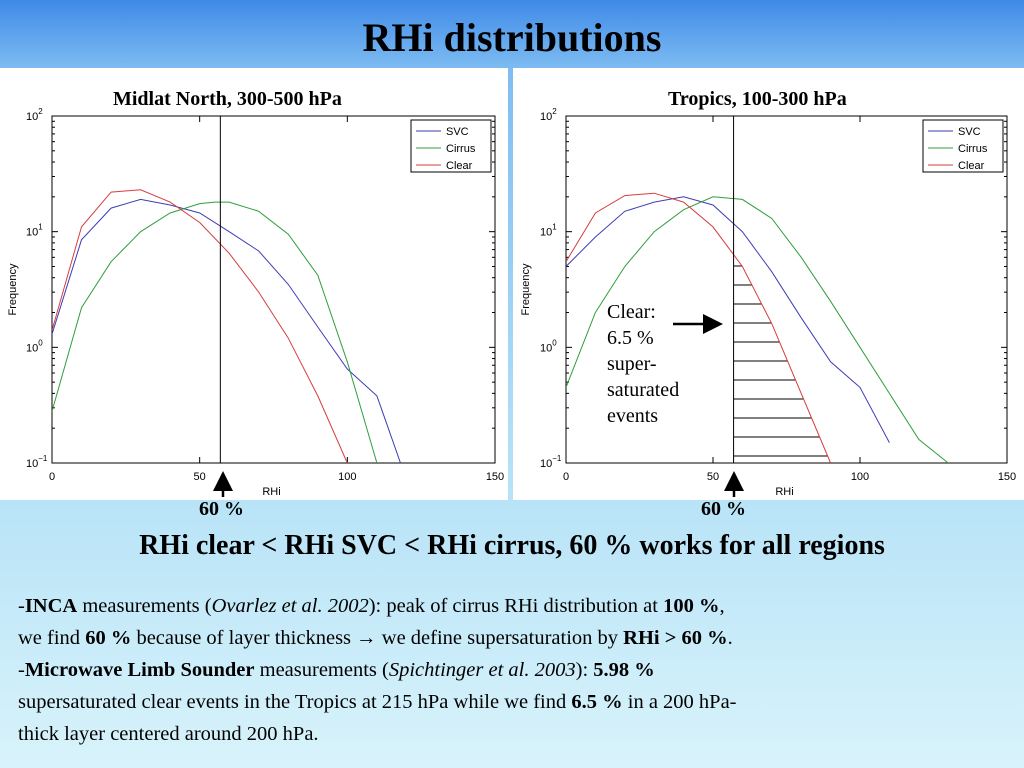 This screenshot has width=1024, height=768. I want to click on bold-value: 100 %, so click(691, 606).